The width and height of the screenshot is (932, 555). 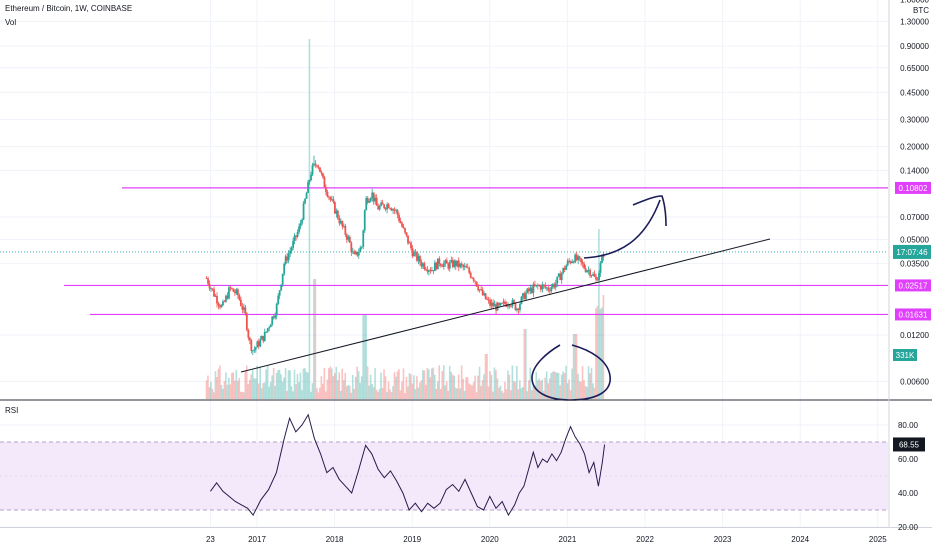 What do you see at coordinates (913, 187) in the screenshot?
I see `level-price-tag` at bounding box center [913, 187].